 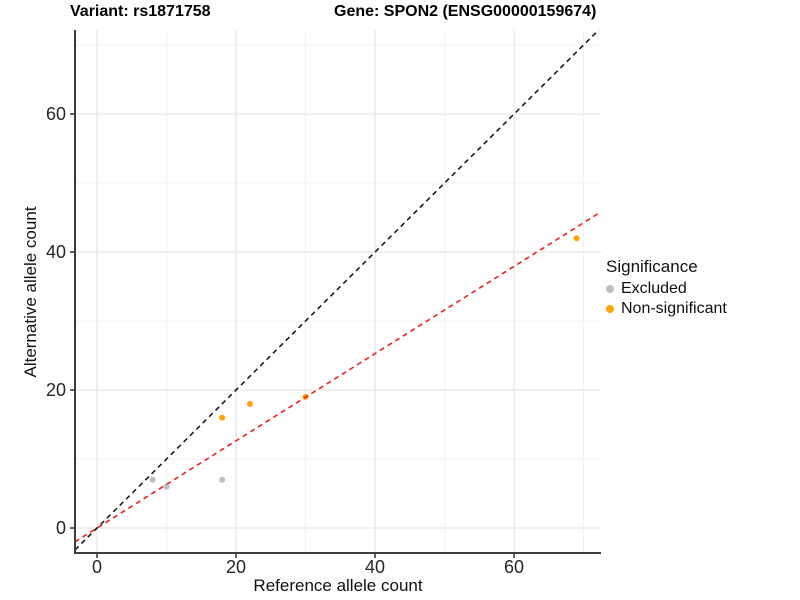 I want to click on excluded-dot-icon, so click(x=610, y=289).